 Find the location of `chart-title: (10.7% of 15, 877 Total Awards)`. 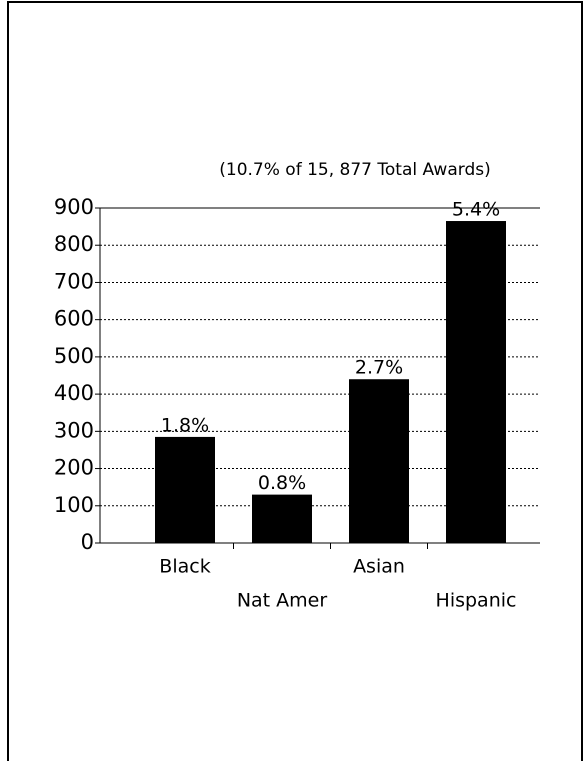

chart-title: (10.7% of 15, 877 Total Awards) is located at coordinates (354, 170).